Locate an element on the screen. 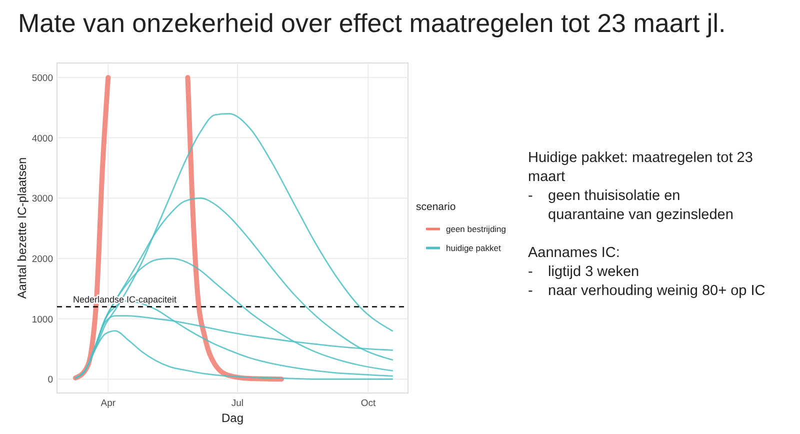  chart-title: Mate van onzekerheid over effect maatregelen tot 23 maart jl. is located at coordinates (372, 23).